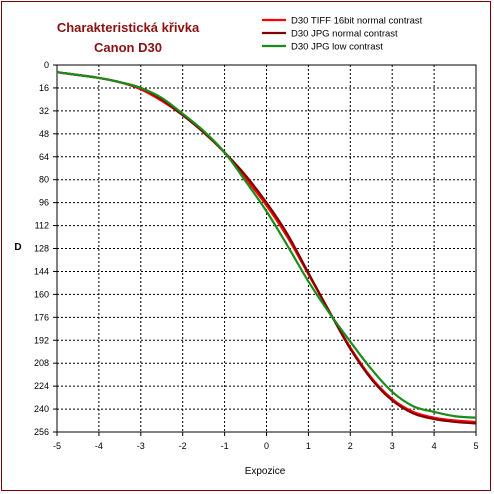  Describe the element at coordinates (41, 271) in the screenshot. I see `y-tick-label: 144` at that location.